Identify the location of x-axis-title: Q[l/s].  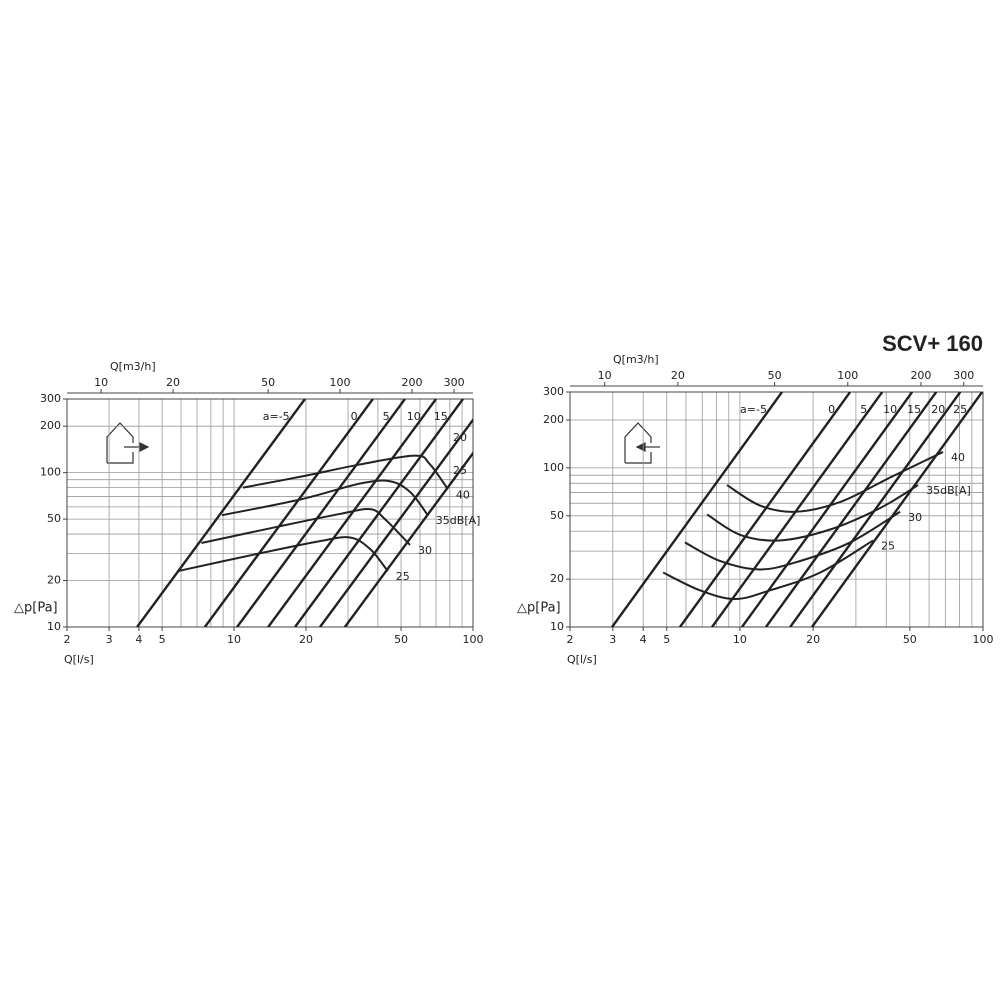
(582, 659).